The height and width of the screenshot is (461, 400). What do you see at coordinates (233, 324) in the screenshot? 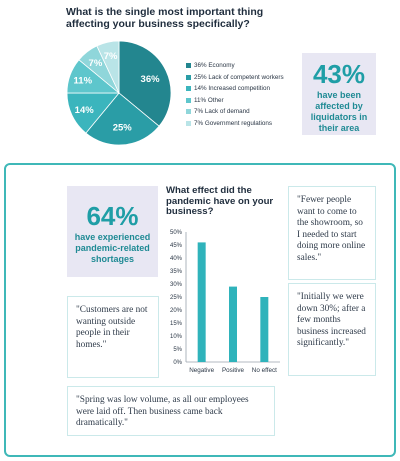
I see `bar-positive` at bounding box center [233, 324].